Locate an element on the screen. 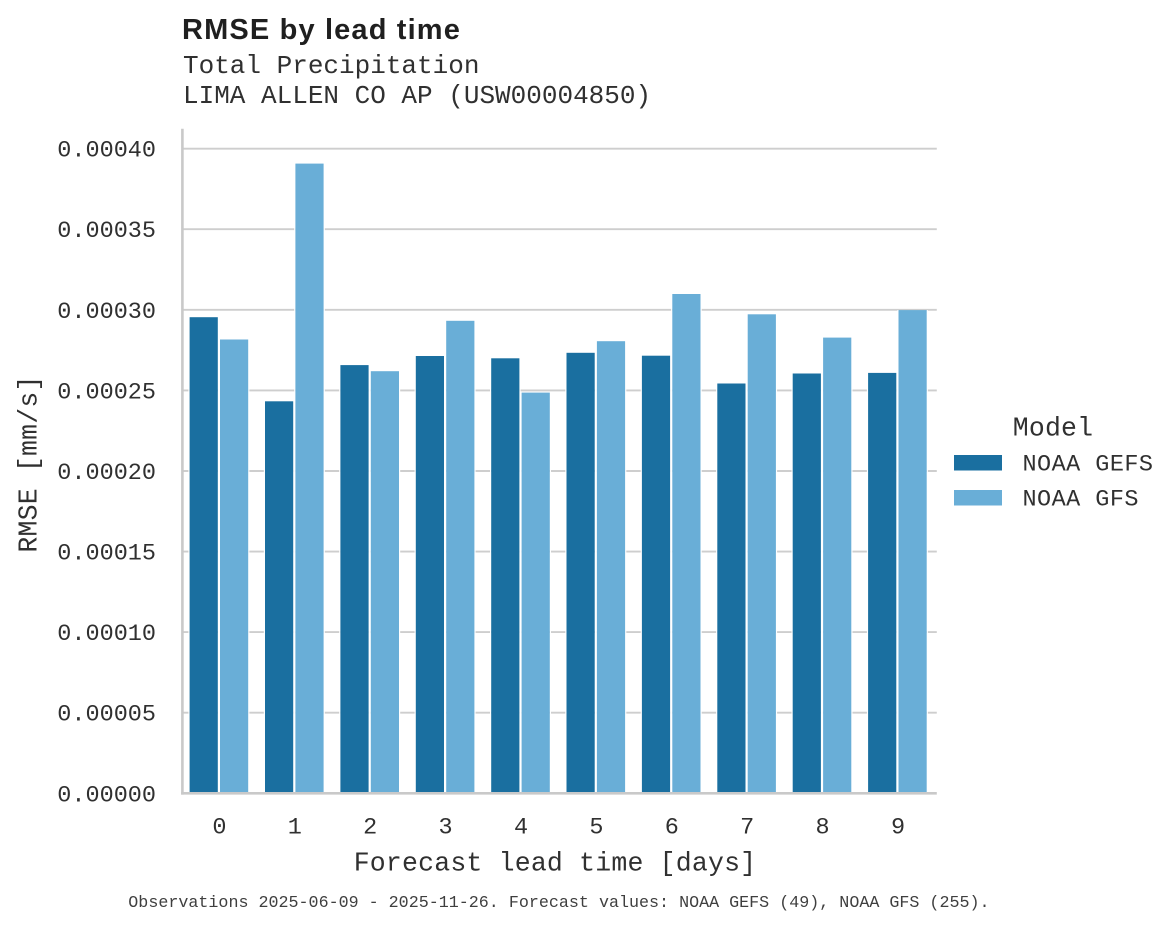  svg-text: 0.00005 is located at coordinates (106, 715).